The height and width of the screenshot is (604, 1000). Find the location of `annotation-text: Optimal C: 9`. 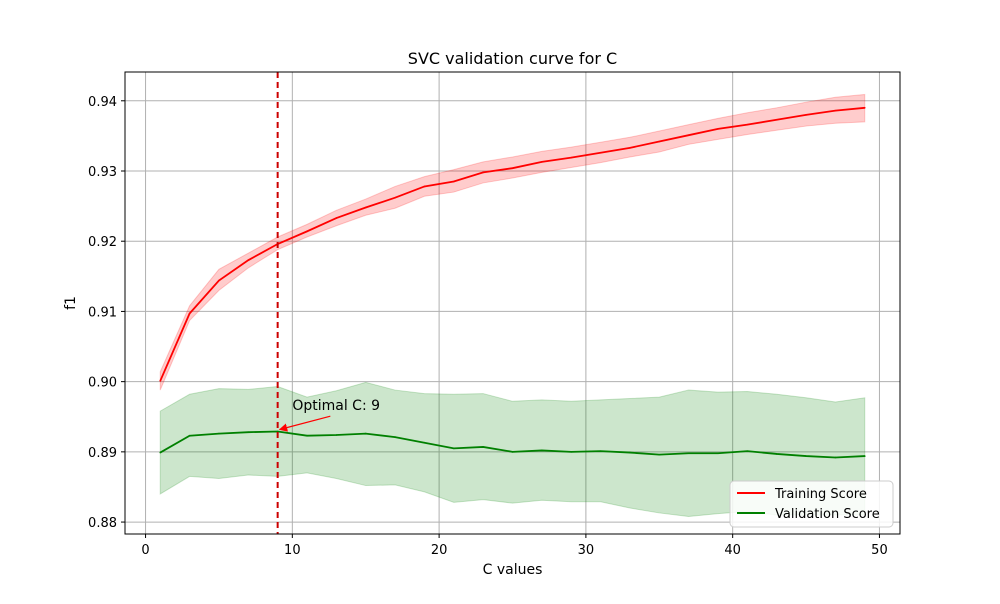

annotation-text: Optimal C: 9 is located at coordinates (336, 406).